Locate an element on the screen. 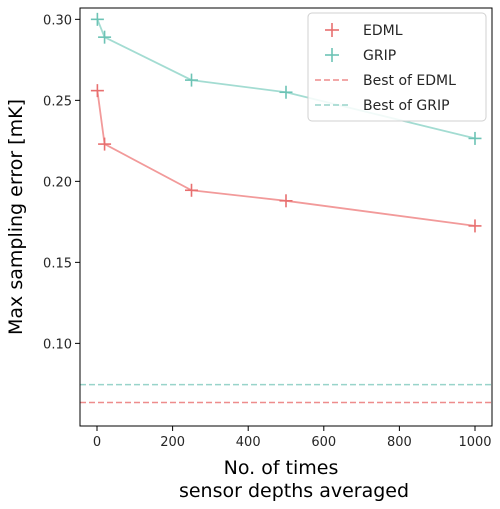  legend-label-grip: GRIP is located at coordinates (379, 56).